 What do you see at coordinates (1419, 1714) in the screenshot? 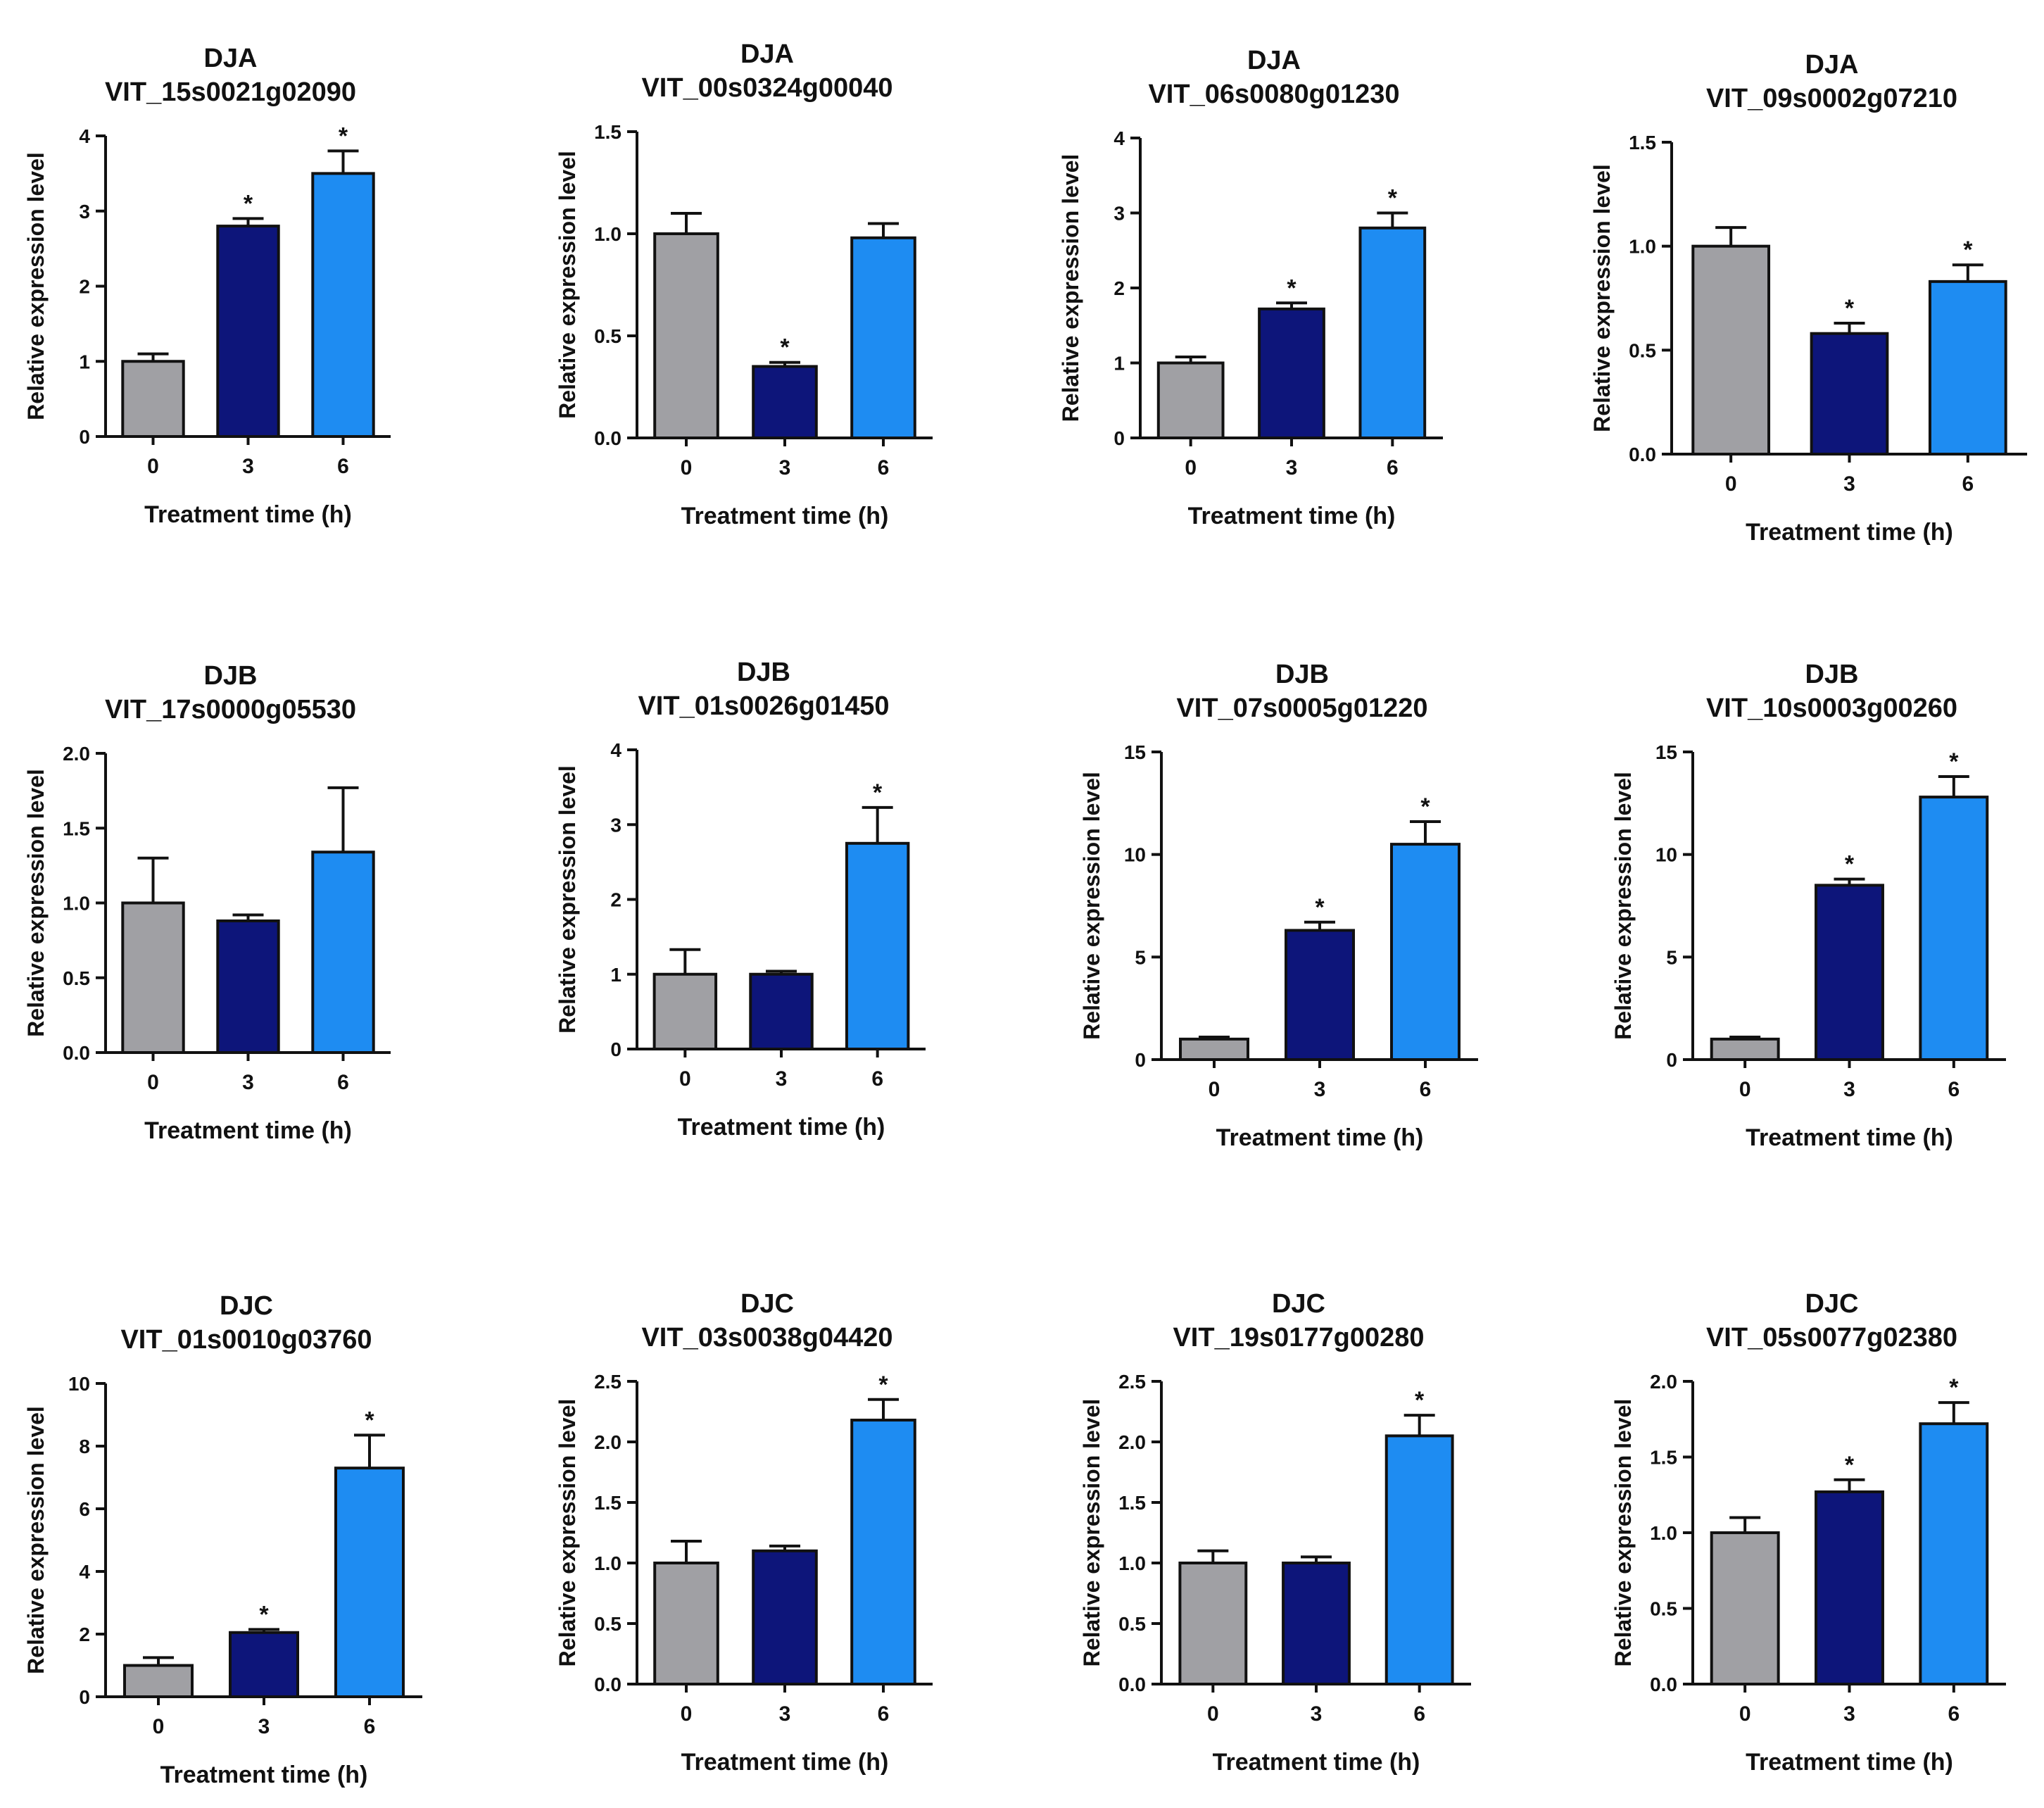
I see `chart-11-x-tick-label: 6` at bounding box center [1419, 1714].